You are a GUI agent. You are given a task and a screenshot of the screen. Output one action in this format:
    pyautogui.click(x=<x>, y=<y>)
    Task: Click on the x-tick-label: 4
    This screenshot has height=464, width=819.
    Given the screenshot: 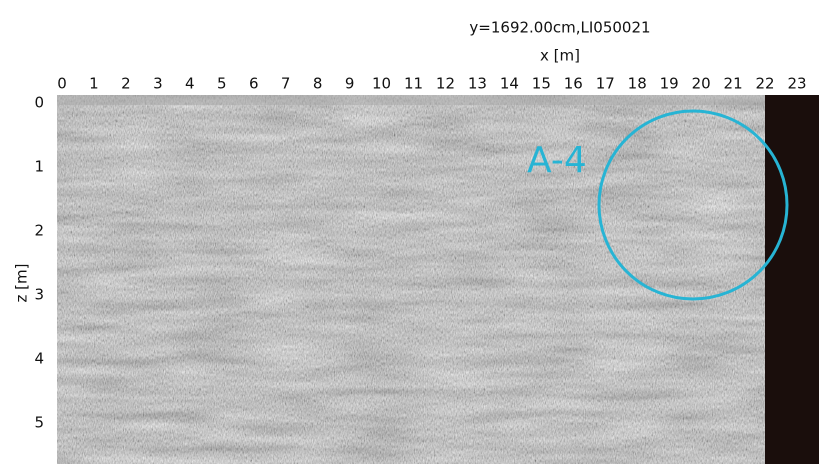 What is the action you would take?
    pyautogui.click(x=190, y=84)
    